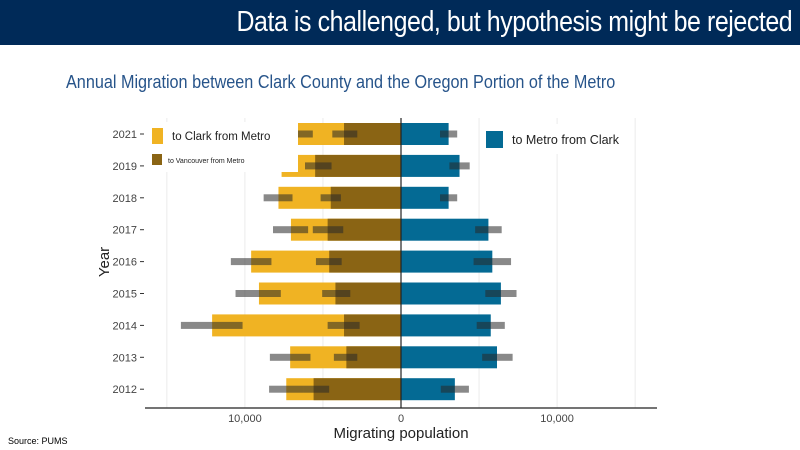  Describe the element at coordinates (125, 167) in the screenshot. I see `y-tick-label: 2019` at that location.